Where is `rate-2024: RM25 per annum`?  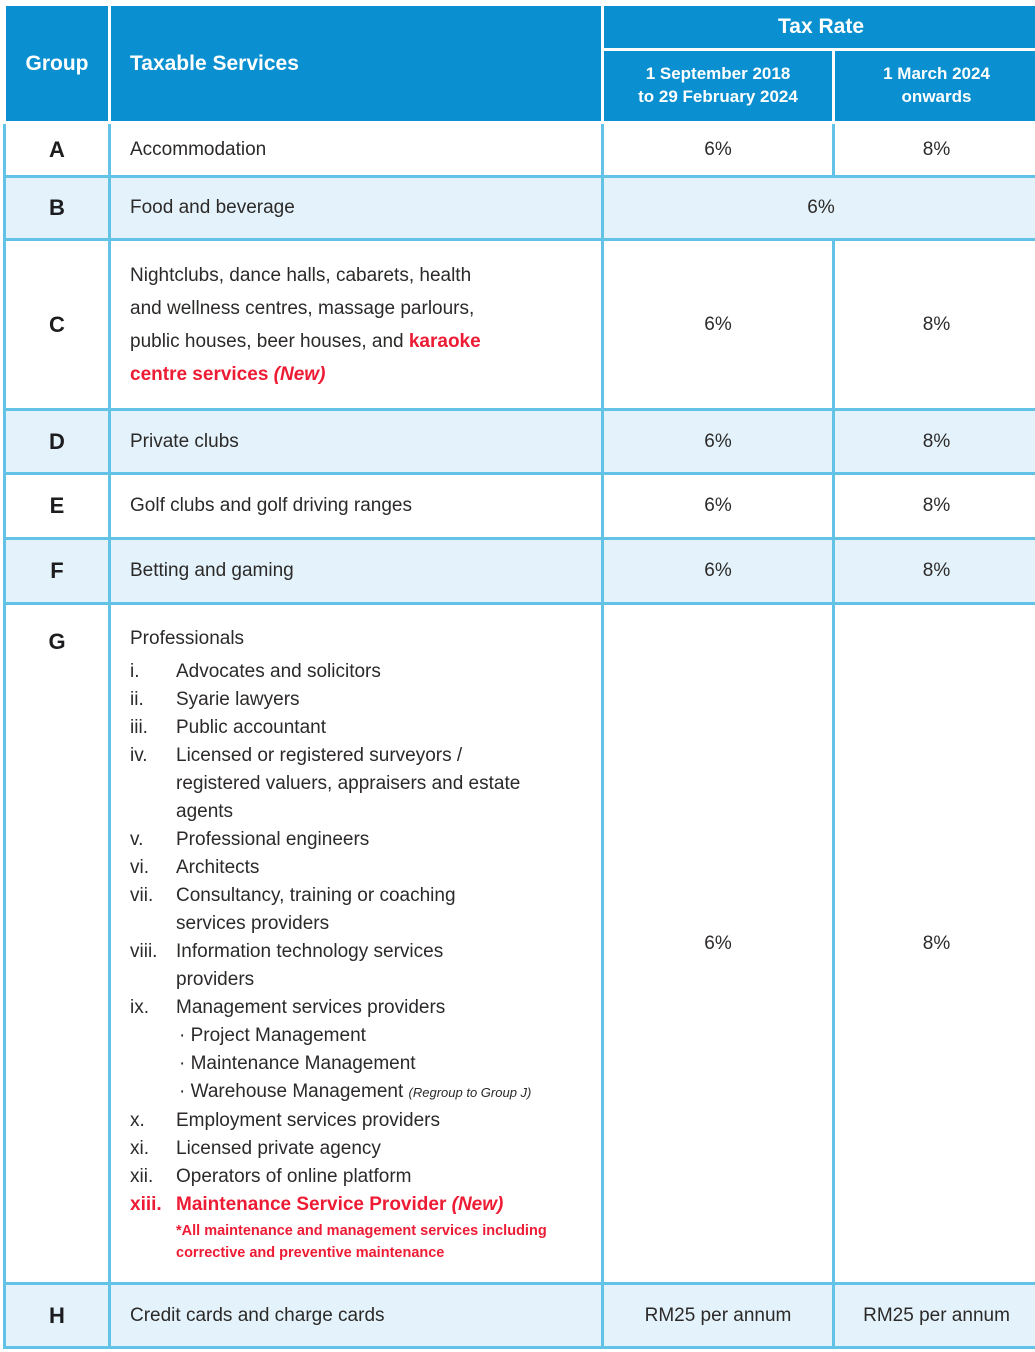
rate-2024: RM25 per annum is located at coordinates (934, 1316).